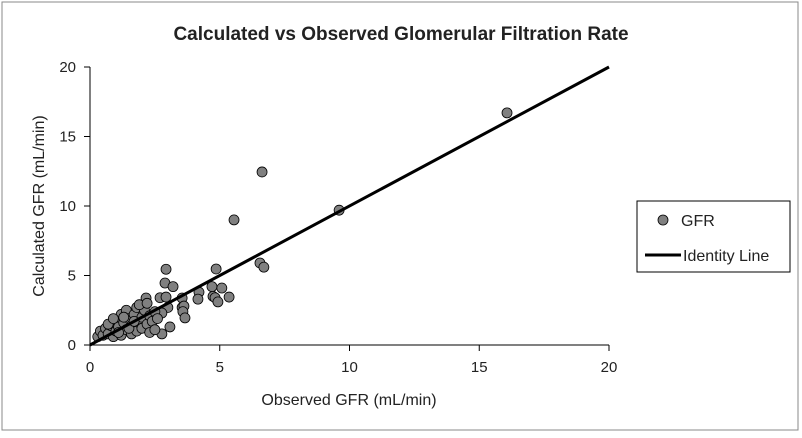  I want to click on legend-box, so click(713, 236).